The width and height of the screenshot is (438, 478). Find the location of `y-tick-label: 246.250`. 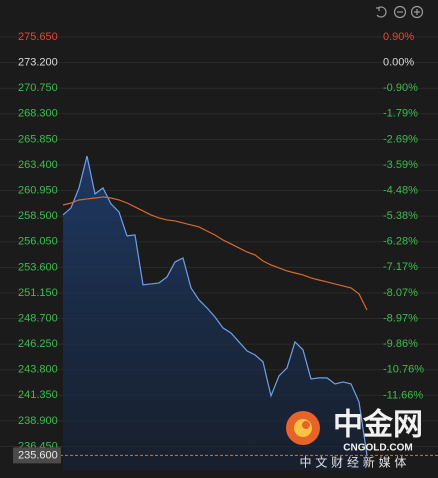

y-tick-label: 246.250 is located at coordinates (38, 344).